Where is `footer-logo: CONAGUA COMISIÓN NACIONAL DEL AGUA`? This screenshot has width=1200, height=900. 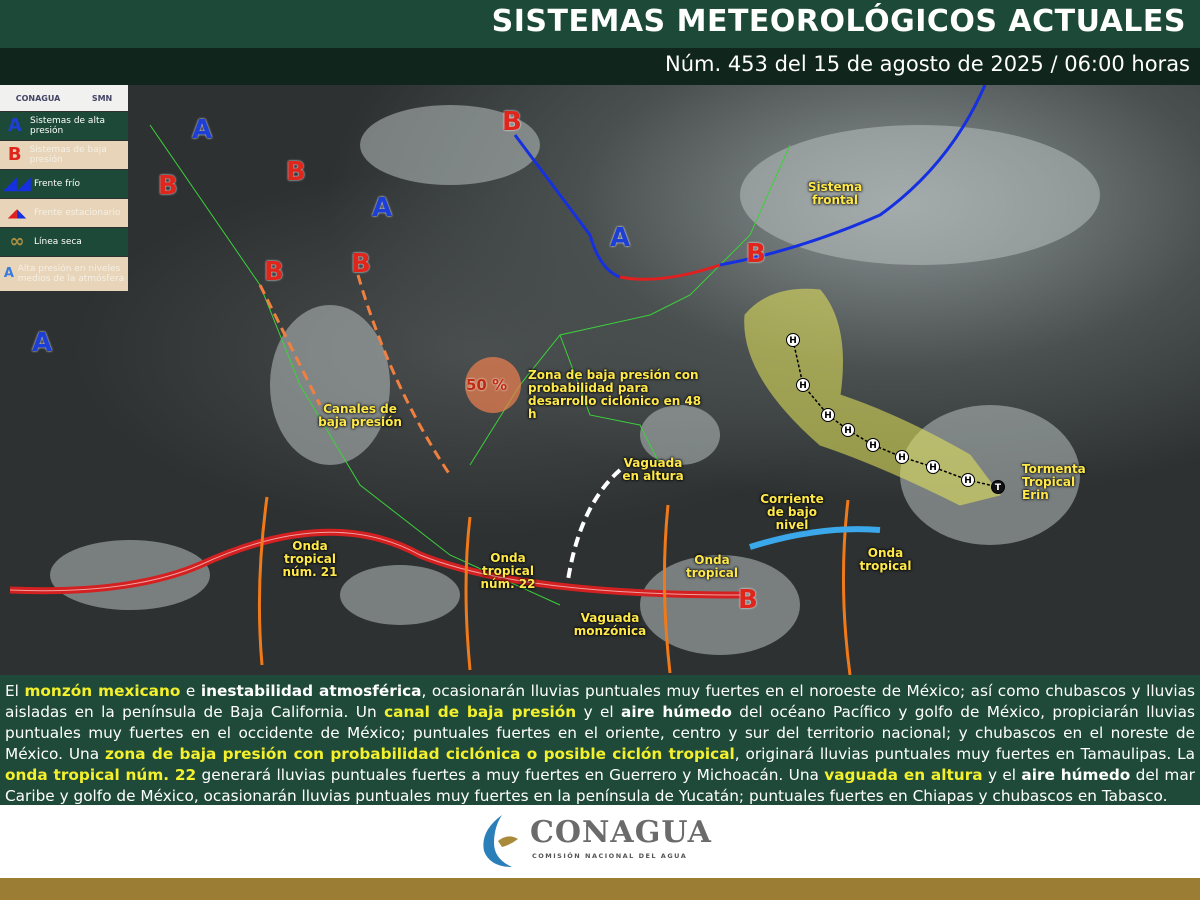
footer-logo: CONAGUA COMISIÓN NACIONAL DEL AGUA is located at coordinates (600, 841).